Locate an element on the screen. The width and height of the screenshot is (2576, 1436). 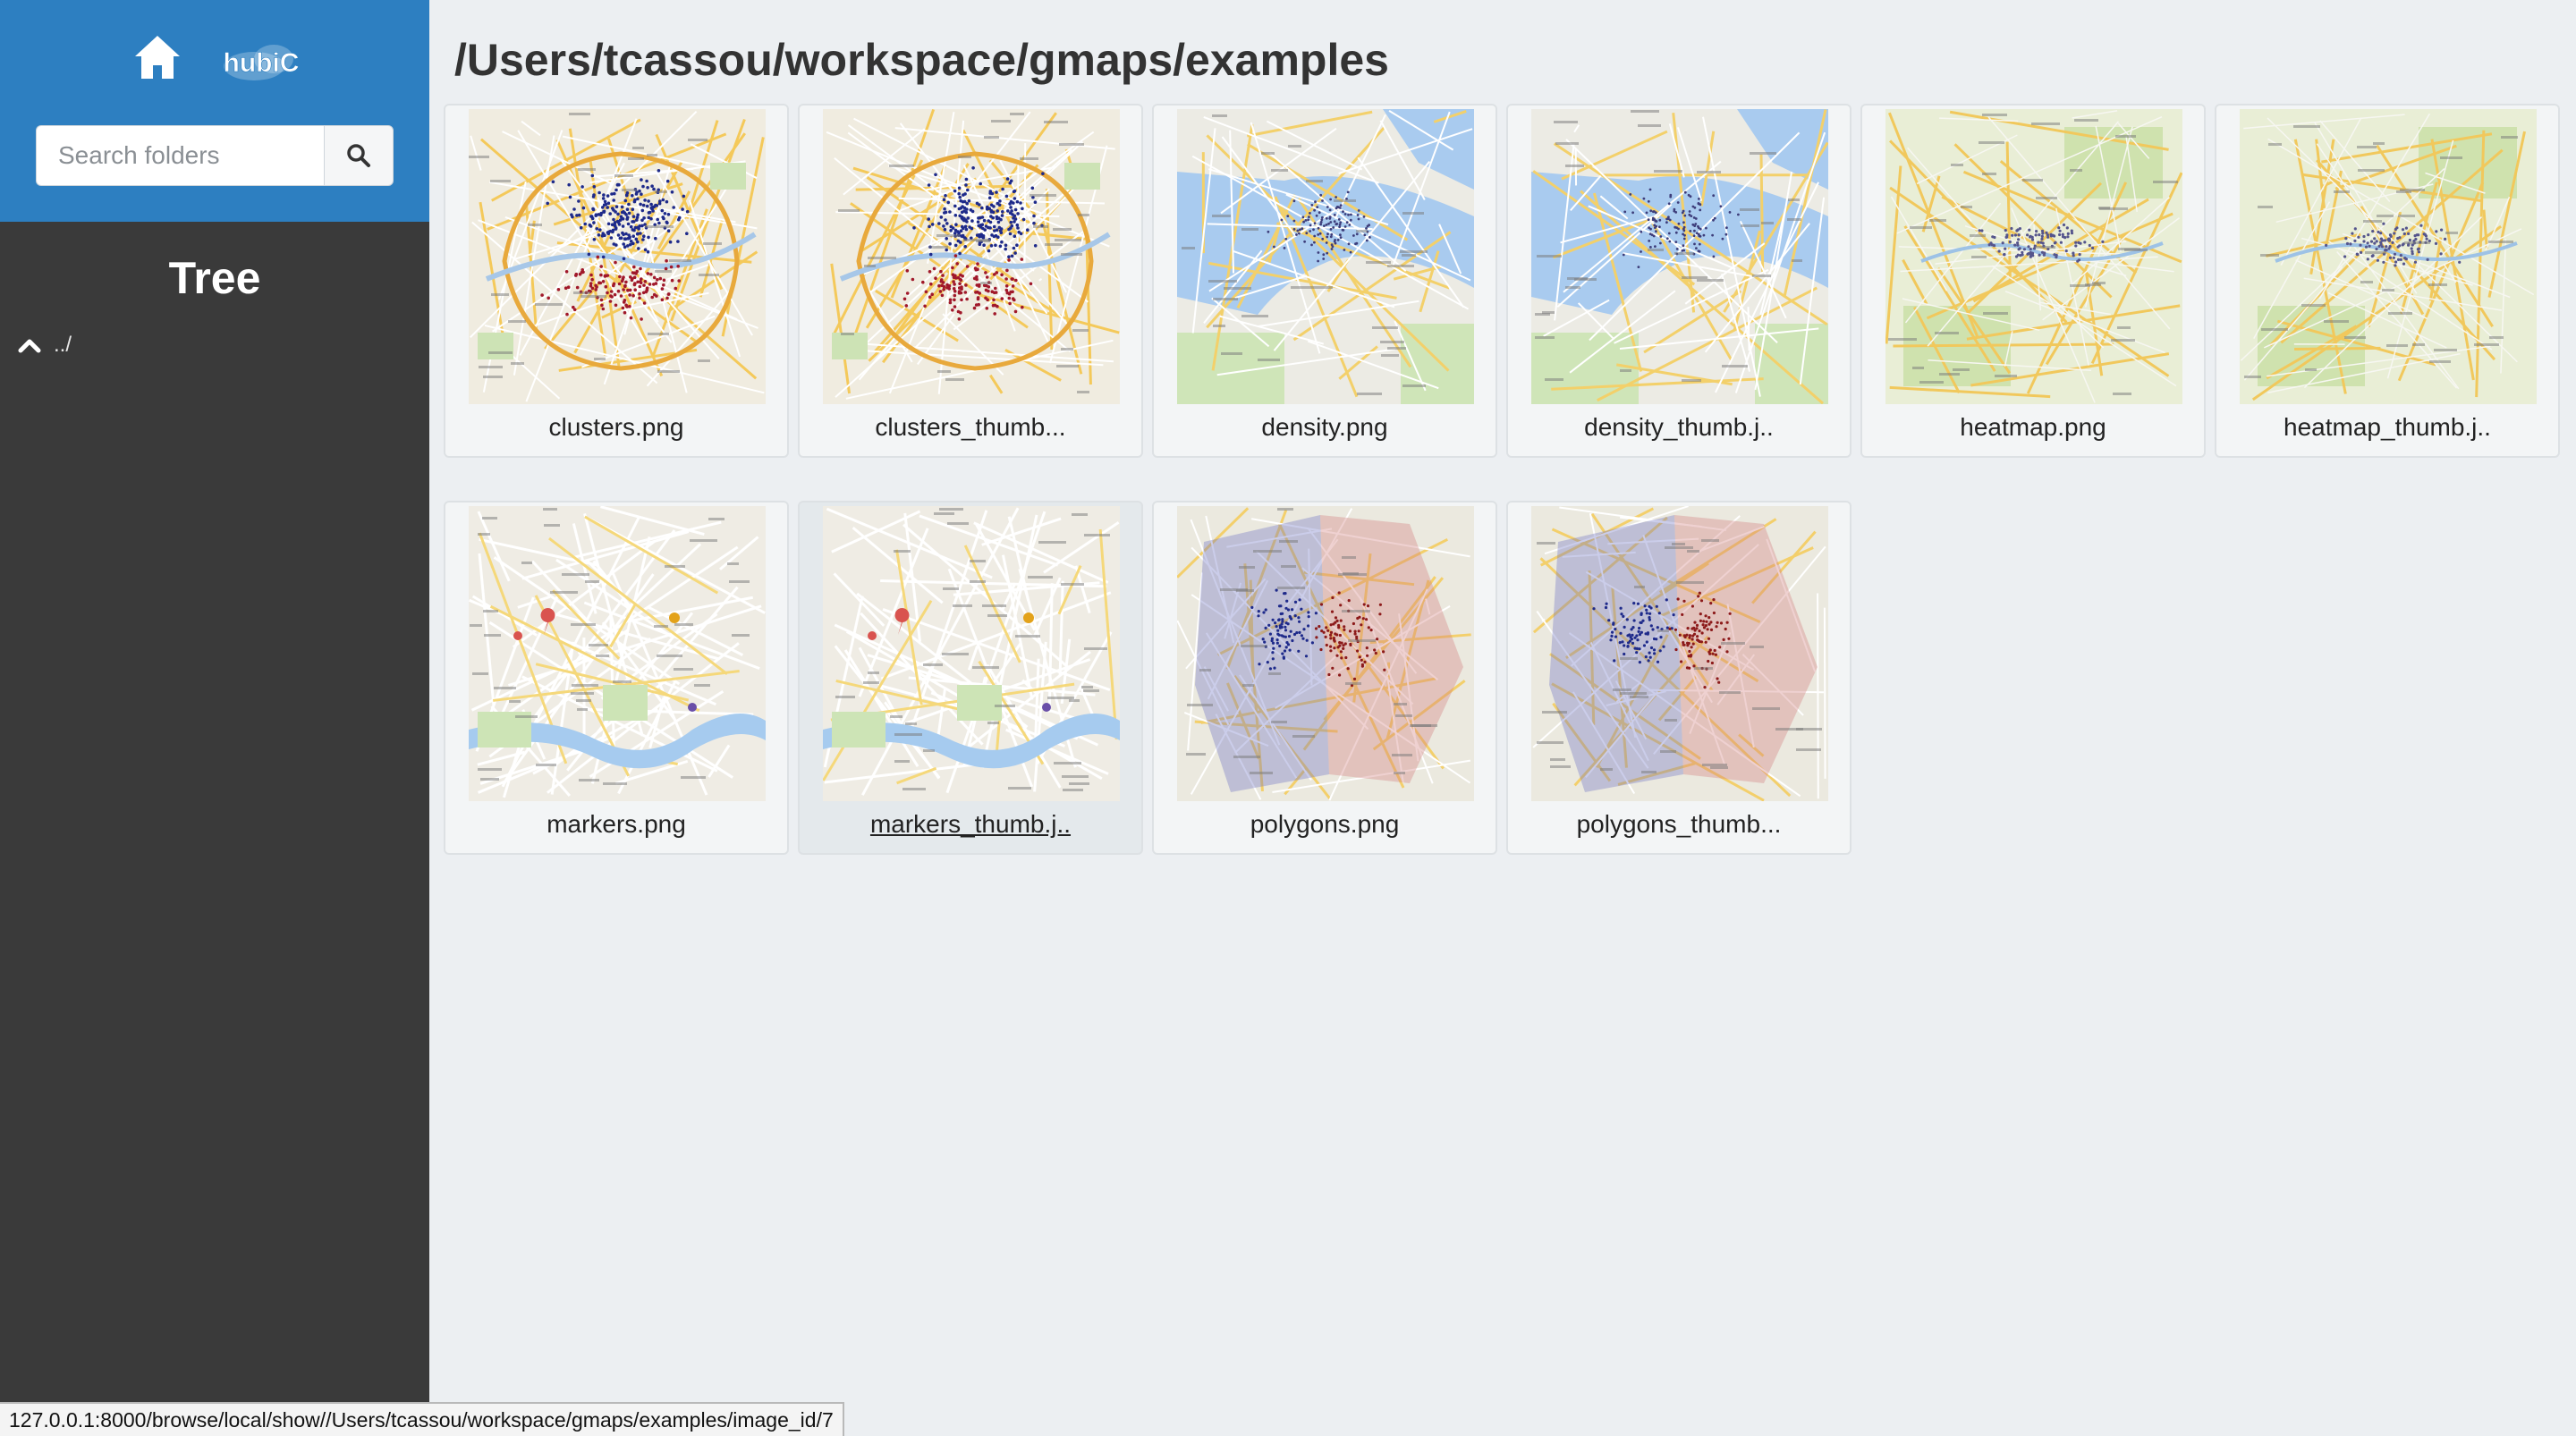
file-name-link: heatmap_thumb.j.. is located at coordinates (2387, 427).